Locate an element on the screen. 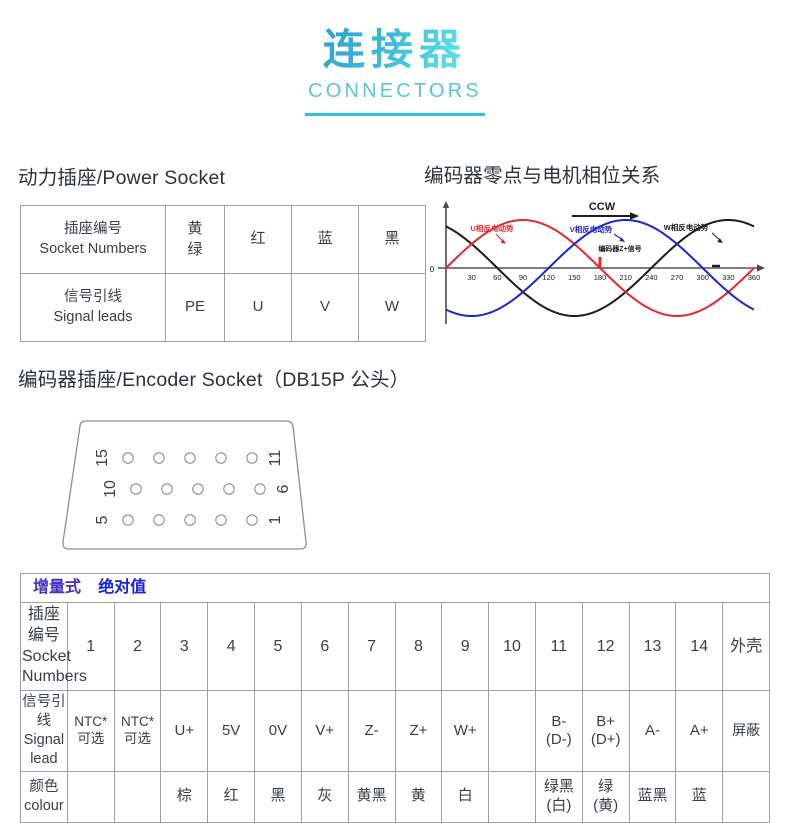  db15-pin-labels: 15 11 10 6 5 1 is located at coordinates (193, 486).